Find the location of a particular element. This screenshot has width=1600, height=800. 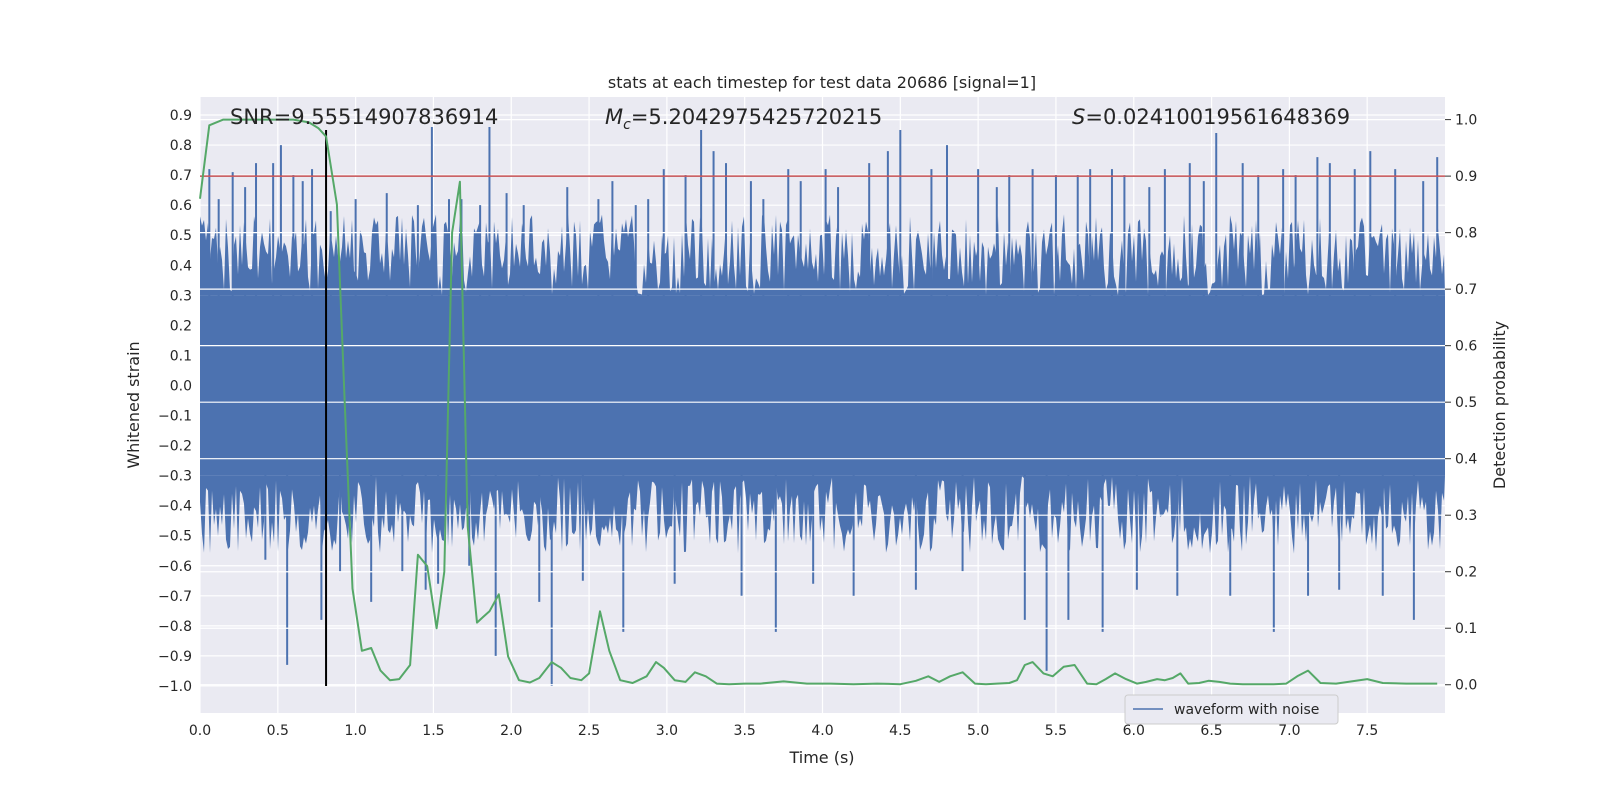

waveform-upper-edge is located at coordinates (822, 255).